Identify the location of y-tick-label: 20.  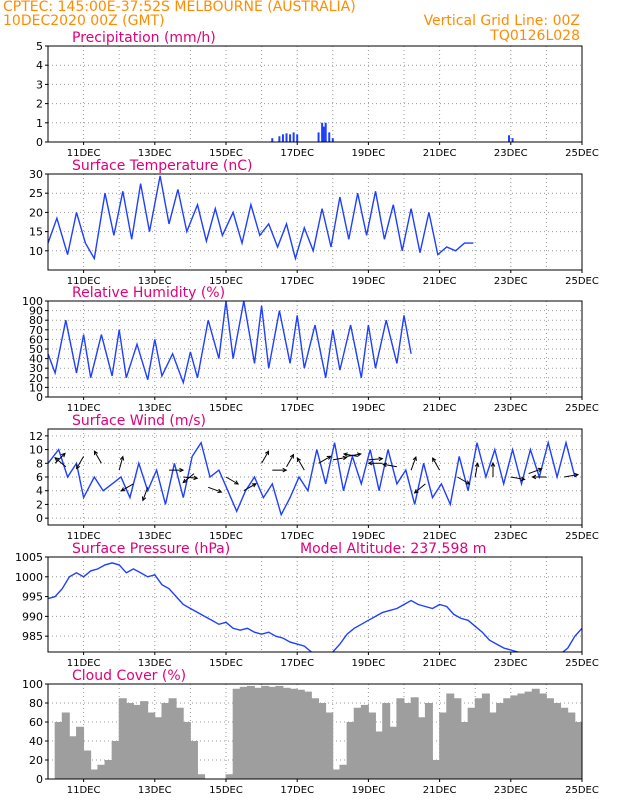
(36, 212).